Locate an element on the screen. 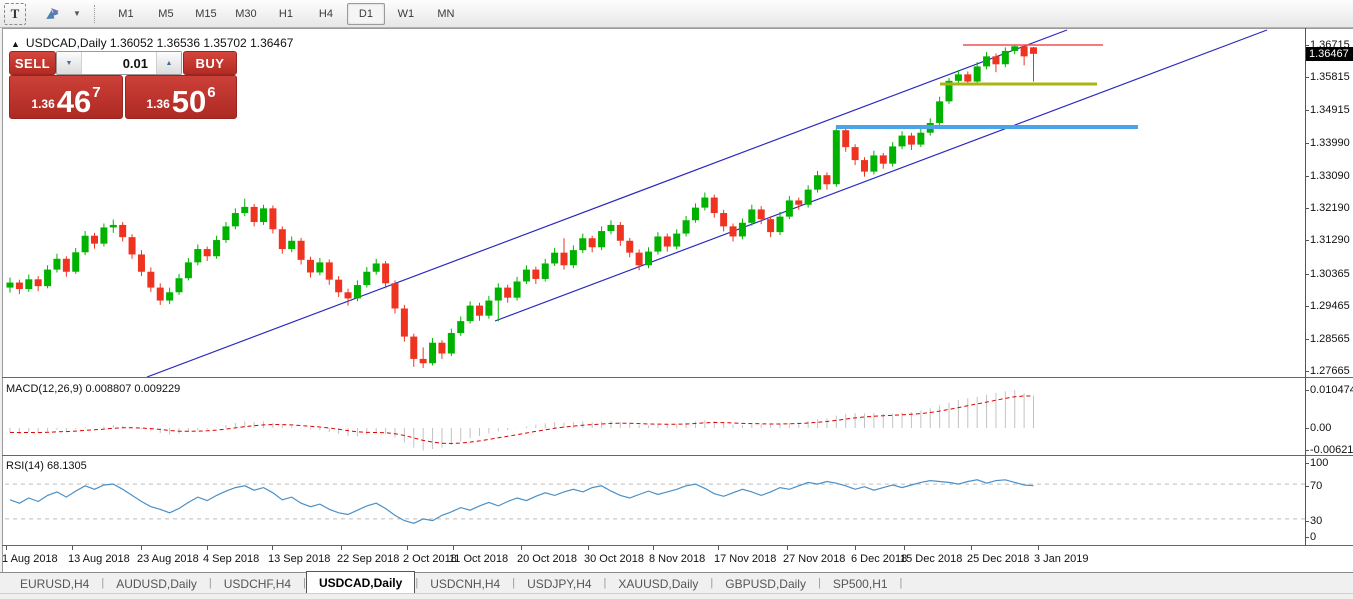  sell-price-box: 1.36 46 7 is located at coordinates (66, 97).